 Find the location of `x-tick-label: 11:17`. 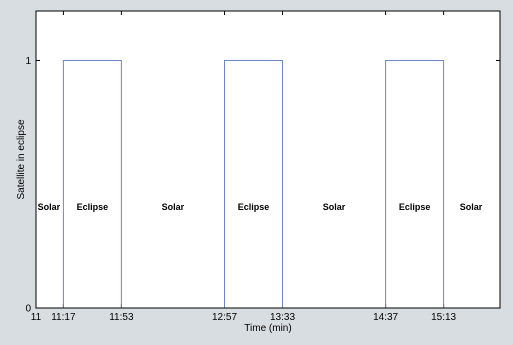

x-tick-label: 11:17 is located at coordinates (63, 317).